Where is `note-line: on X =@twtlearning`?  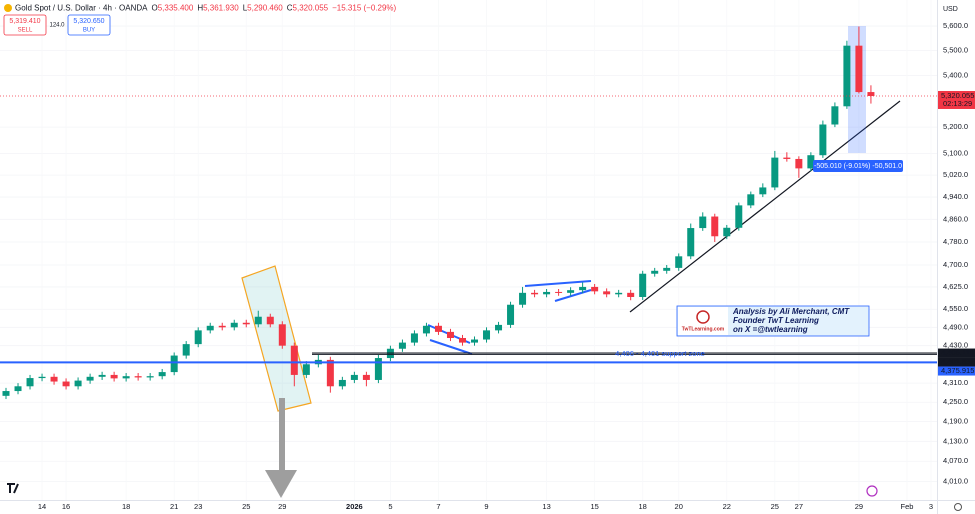 note-line: on X =@twtlearning is located at coordinates (770, 329).